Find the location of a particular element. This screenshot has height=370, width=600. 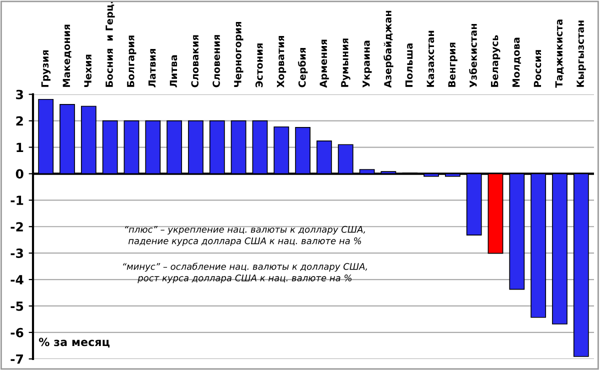

y-tick-label: -5 is located at coordinates (17, 306).